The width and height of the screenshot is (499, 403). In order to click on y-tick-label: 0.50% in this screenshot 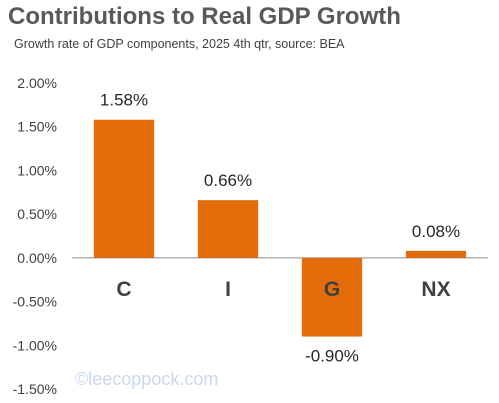, I will do `click(37, 214)`.